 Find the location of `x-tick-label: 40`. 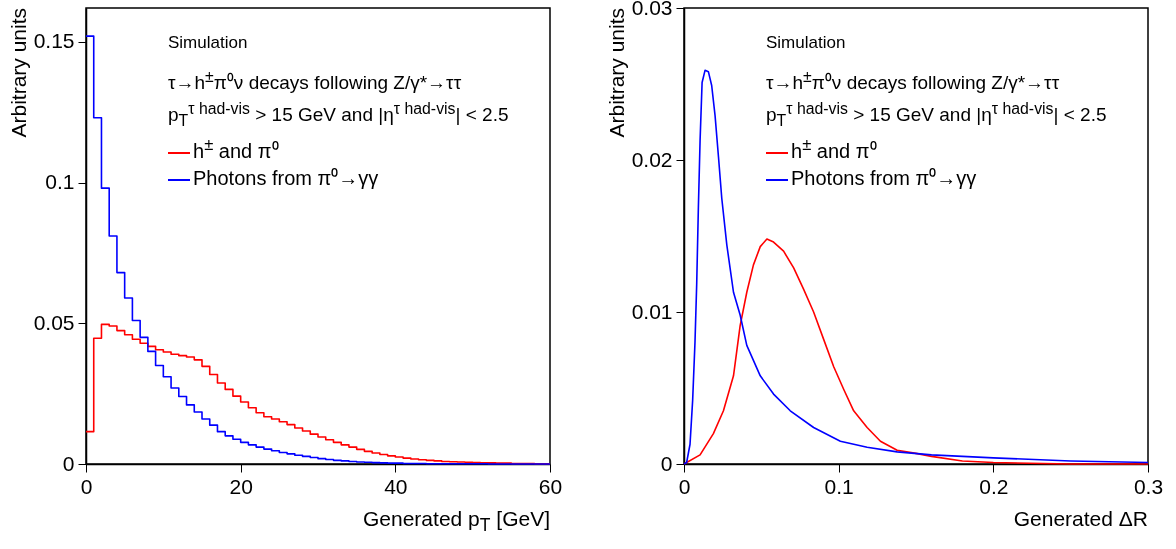

x-tick-label: 40 is located at coordinates (396, 486).